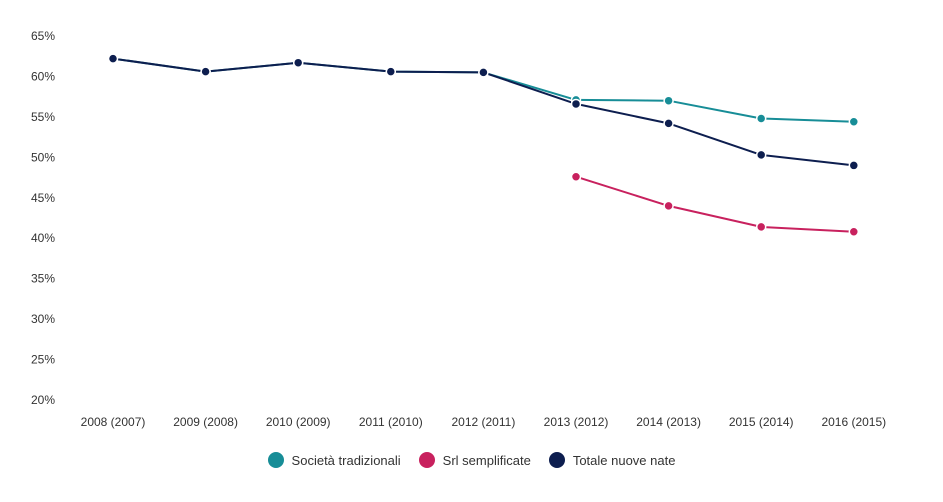 The width and height of the screenshot is (943, 502). What do you see at coordinates (43, 36) in the screenshot?
I see `y-tick-label: 65%` at bounding box center [43, 36].